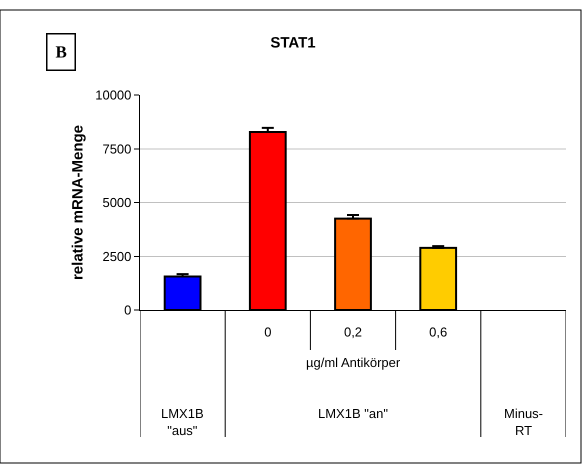 The image size is (586, 468). What do you see at coordinates (182, 422) in the screenshot?
I see `text: LMX1B "aus"` at bounding box center [182, 422].